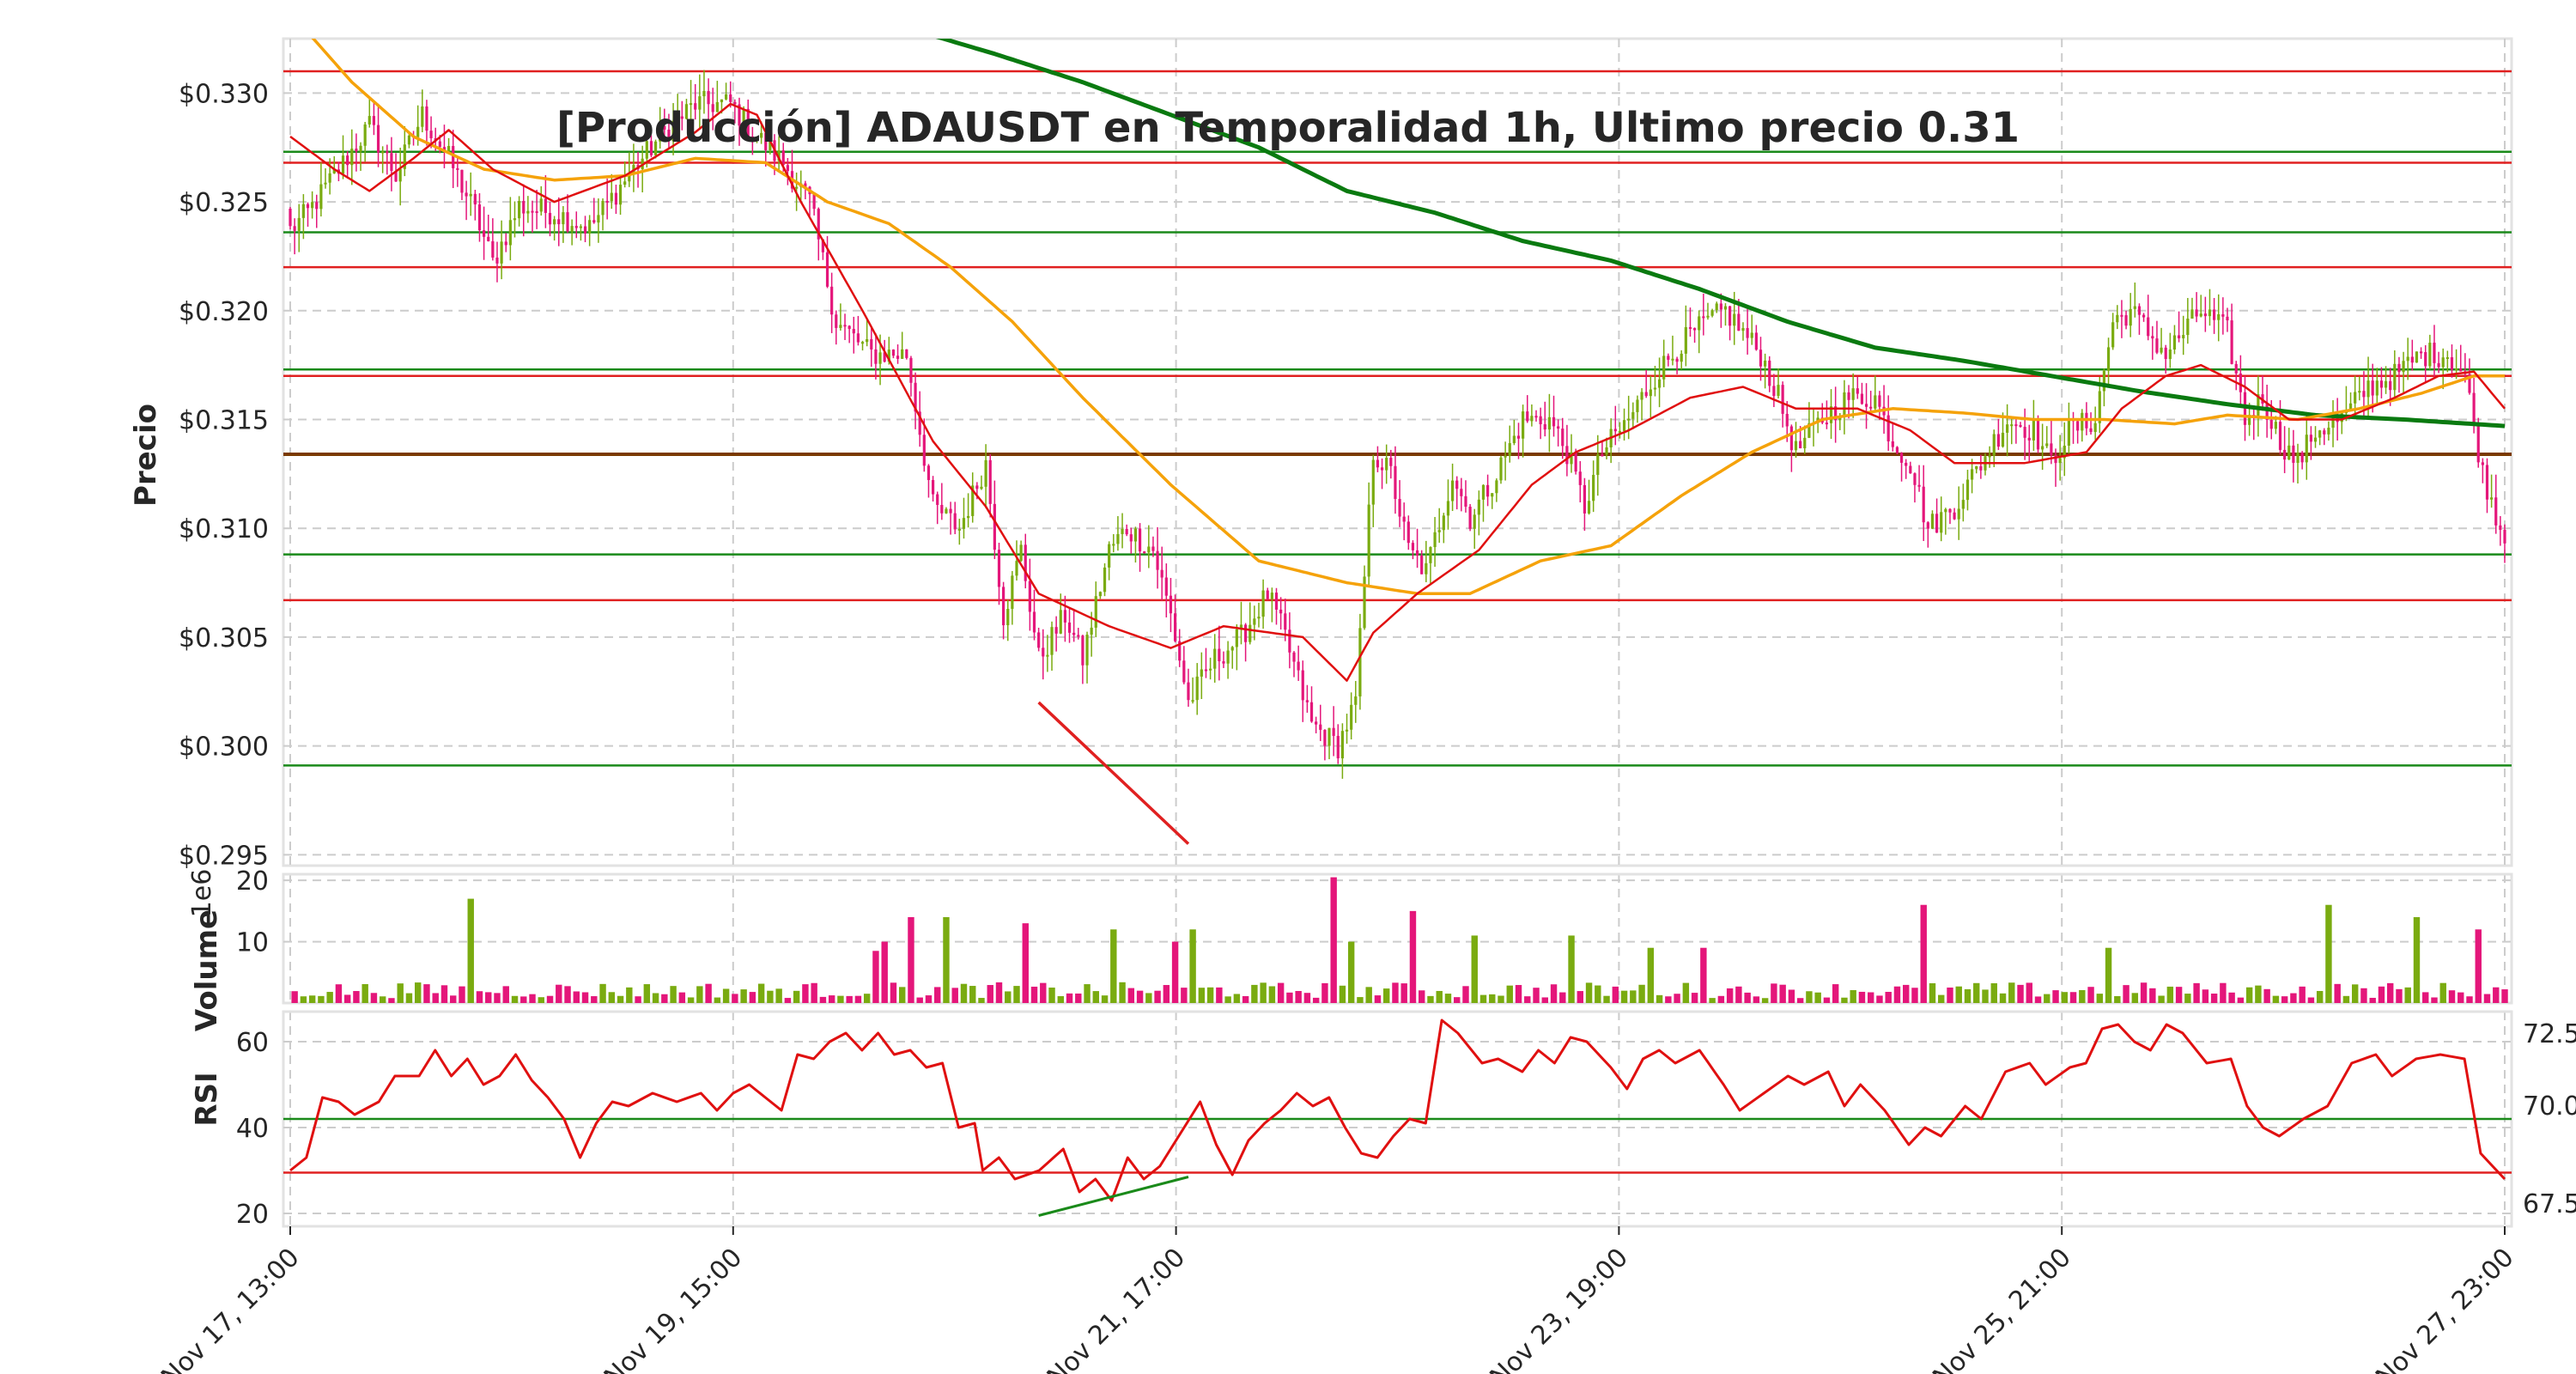 The height and width of the screenshot is (1374, 2576). What do you see at coordinates (252, 881) in the screenshot?
I see `volume-tick-label: 20` at bounding box center [252, 881].